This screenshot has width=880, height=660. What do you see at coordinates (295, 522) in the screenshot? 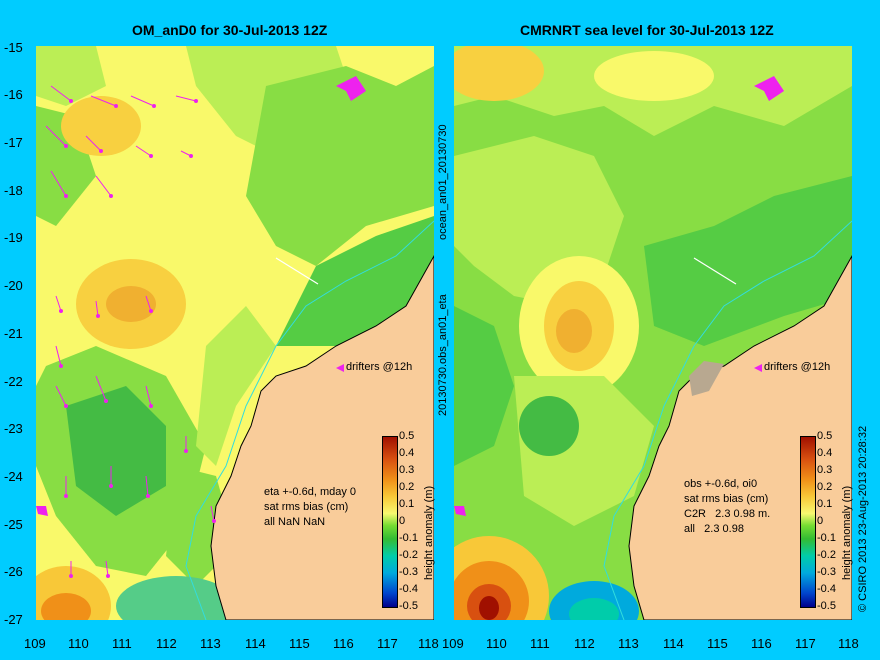
I see `left-stats-3: all NaN NaN` at bounding box center [295, 522].